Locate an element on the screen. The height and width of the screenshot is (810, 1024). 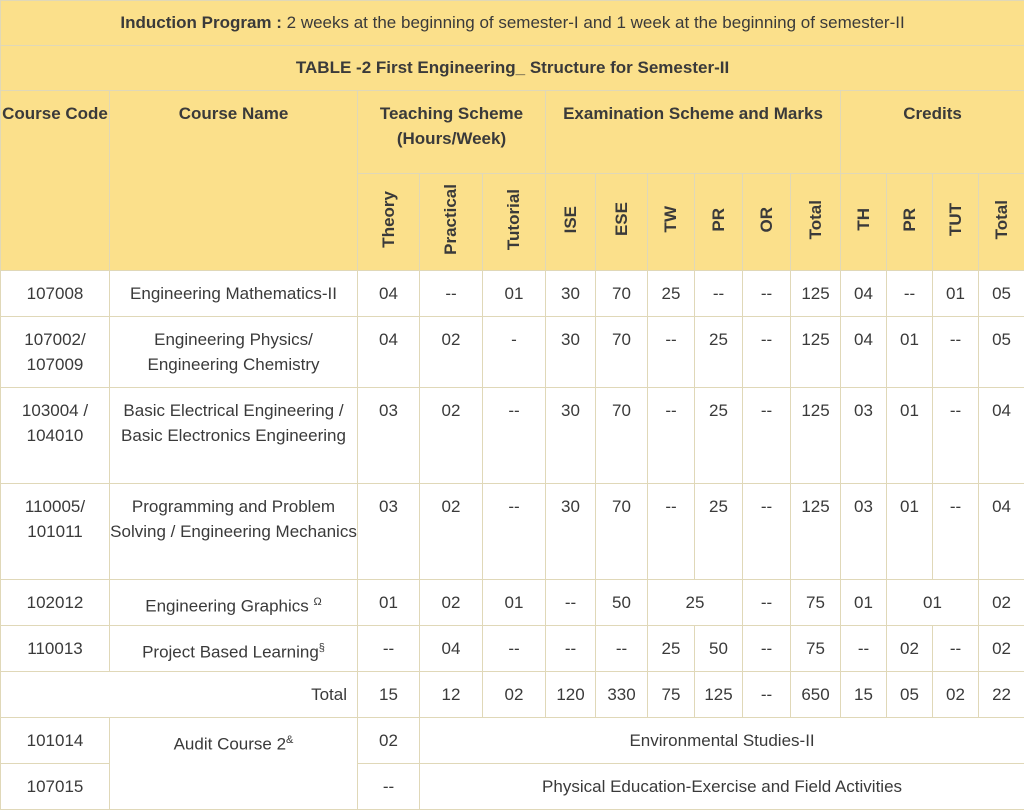
subheader-cell: Practical is located at coordinates (451, 222).